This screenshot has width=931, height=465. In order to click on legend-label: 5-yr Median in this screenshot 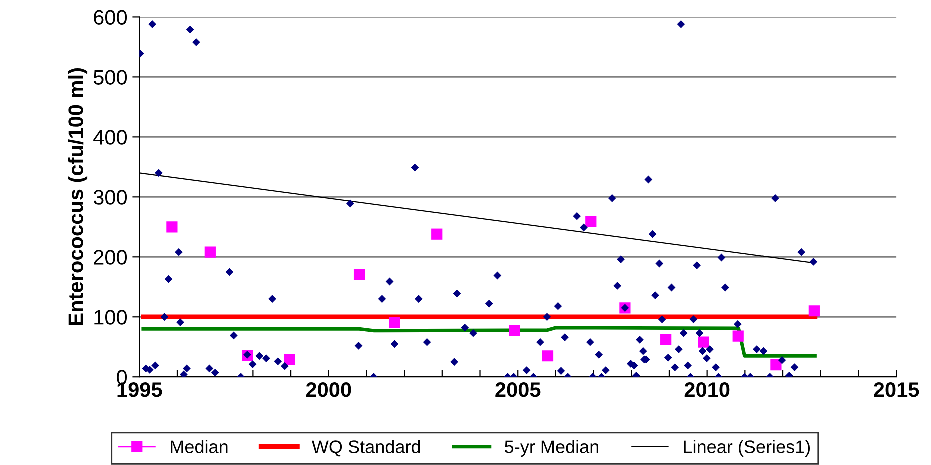, I will do `click(551, 448)`.